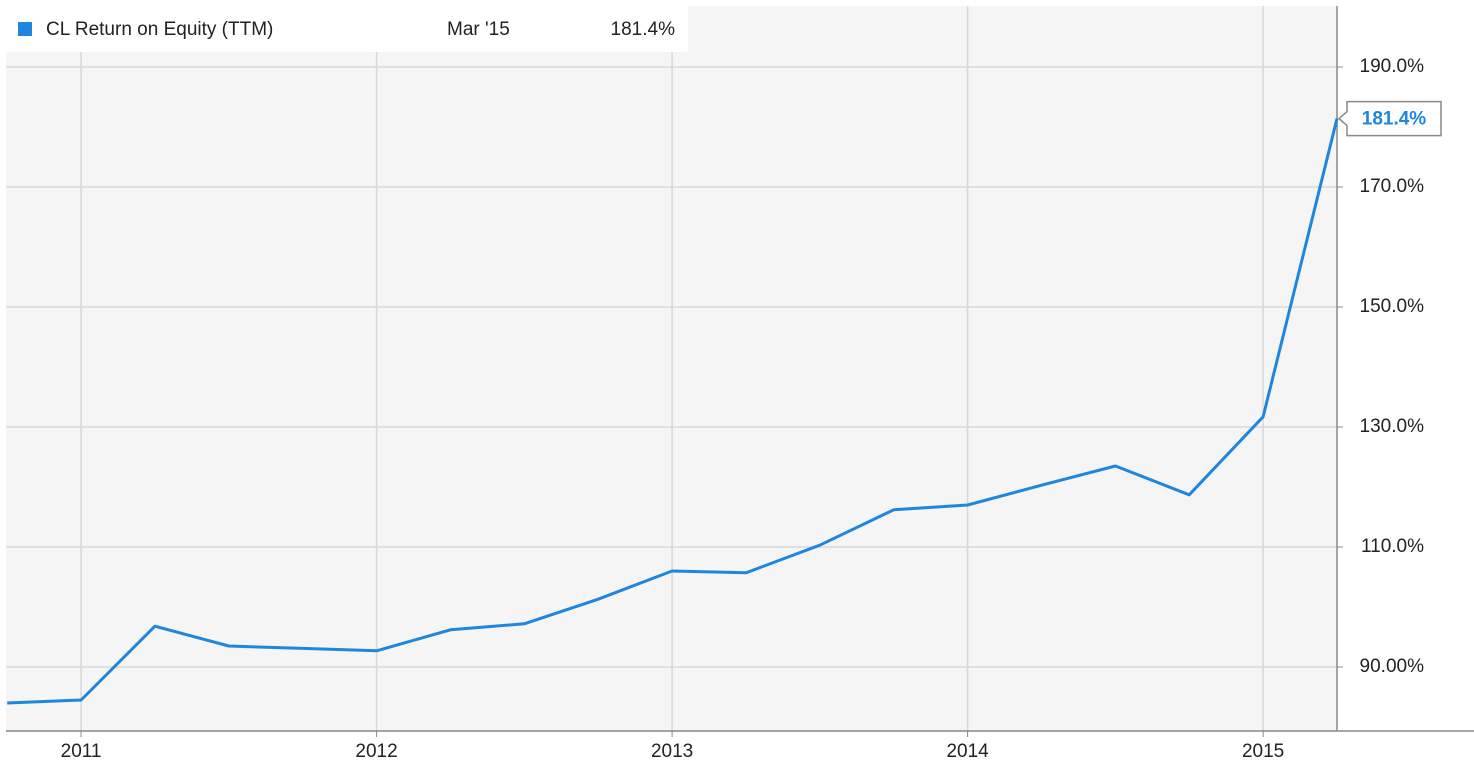 This screenshot has width=1474, height=777. I want to click on x-tick-label: 2012, so click(376, 751).